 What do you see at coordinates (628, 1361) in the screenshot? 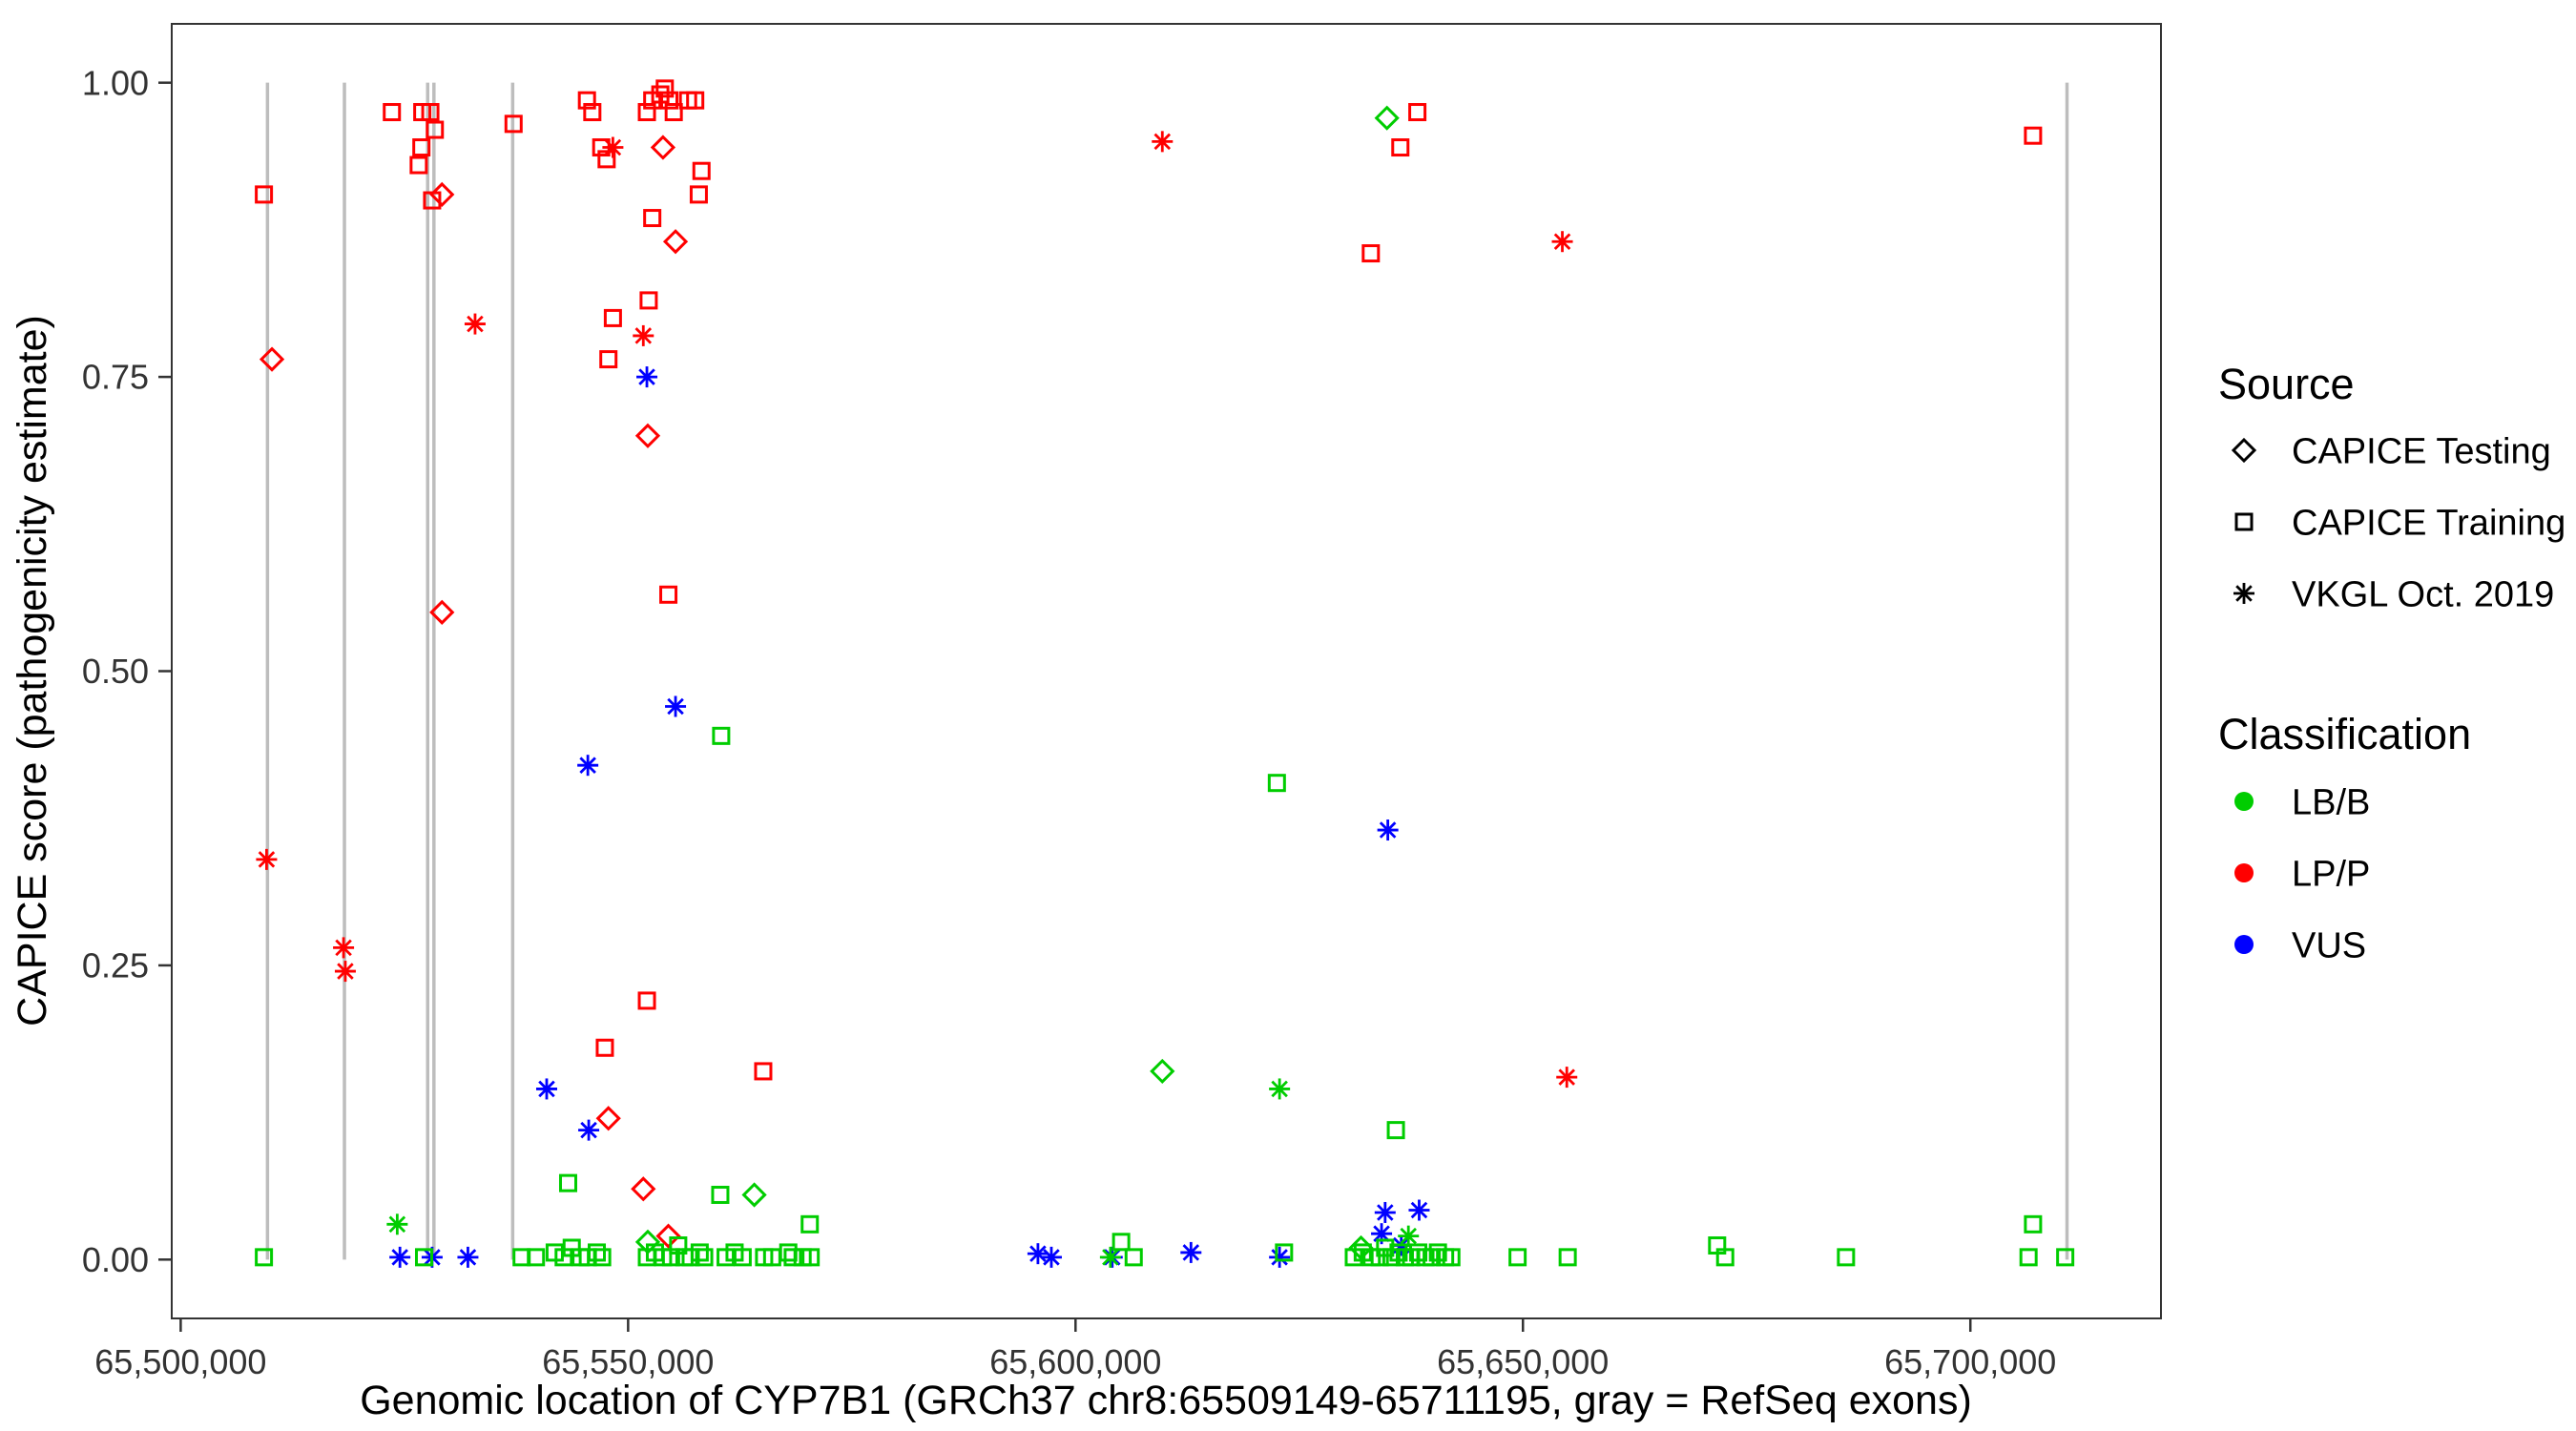
I see `x-tick-label: 65,550,000` at bounding box center [628, 1361].